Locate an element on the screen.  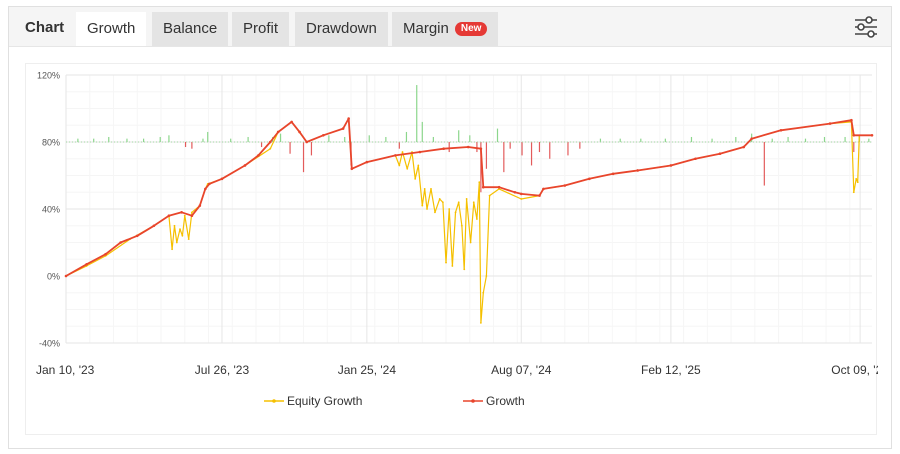
tab-drawdown: Drawdown is located at coordinates (341, 29).